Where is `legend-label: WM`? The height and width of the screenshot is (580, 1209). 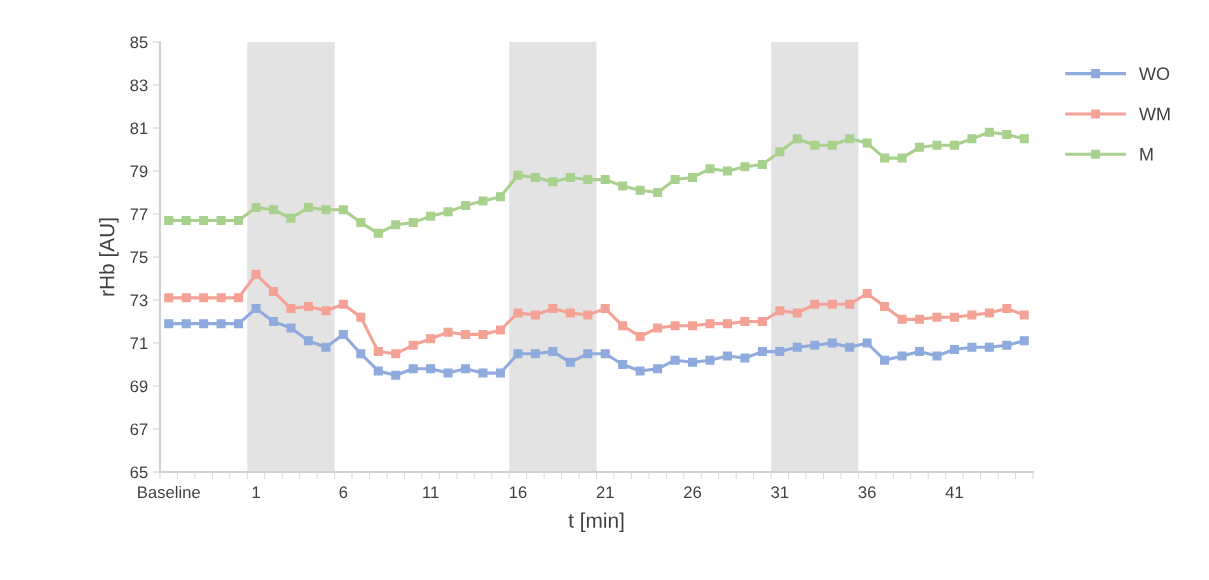
legend-label: WM is located at coordinates (1154, 114).